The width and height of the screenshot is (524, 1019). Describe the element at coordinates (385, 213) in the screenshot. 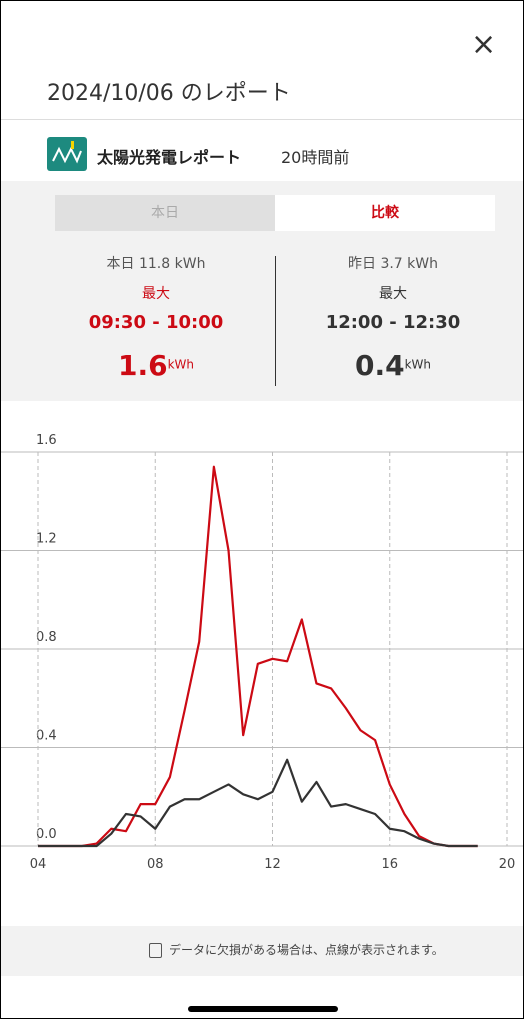

I see `tab-compare: 比較` at that location.